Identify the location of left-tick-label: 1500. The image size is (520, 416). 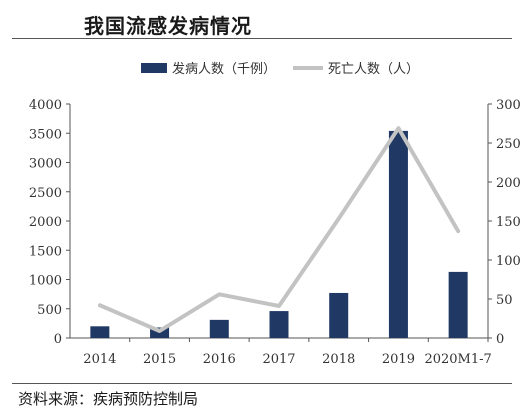
(45, 251).